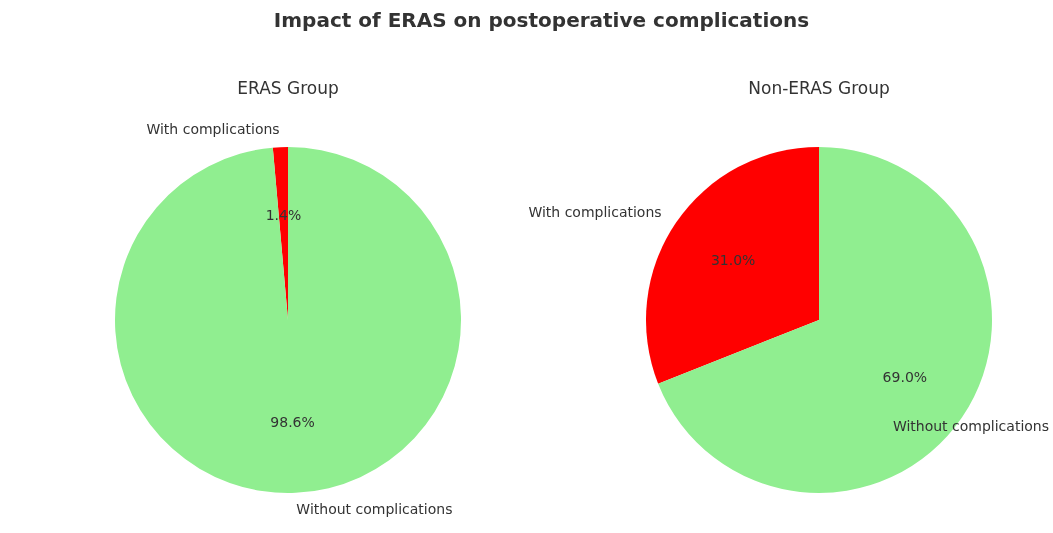 This screenshot has height=533, width=1053. Describe the element at coordinates (541, 20) in the screenshot. I see `text: Impact of ERAS on postoperative complications` at that location.